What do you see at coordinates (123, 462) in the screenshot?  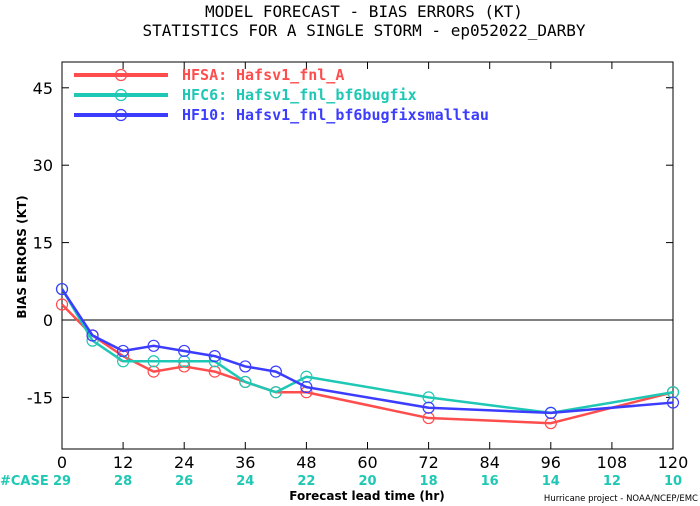 I see `x-tick-label: 12` at bounding box center [123, 462].